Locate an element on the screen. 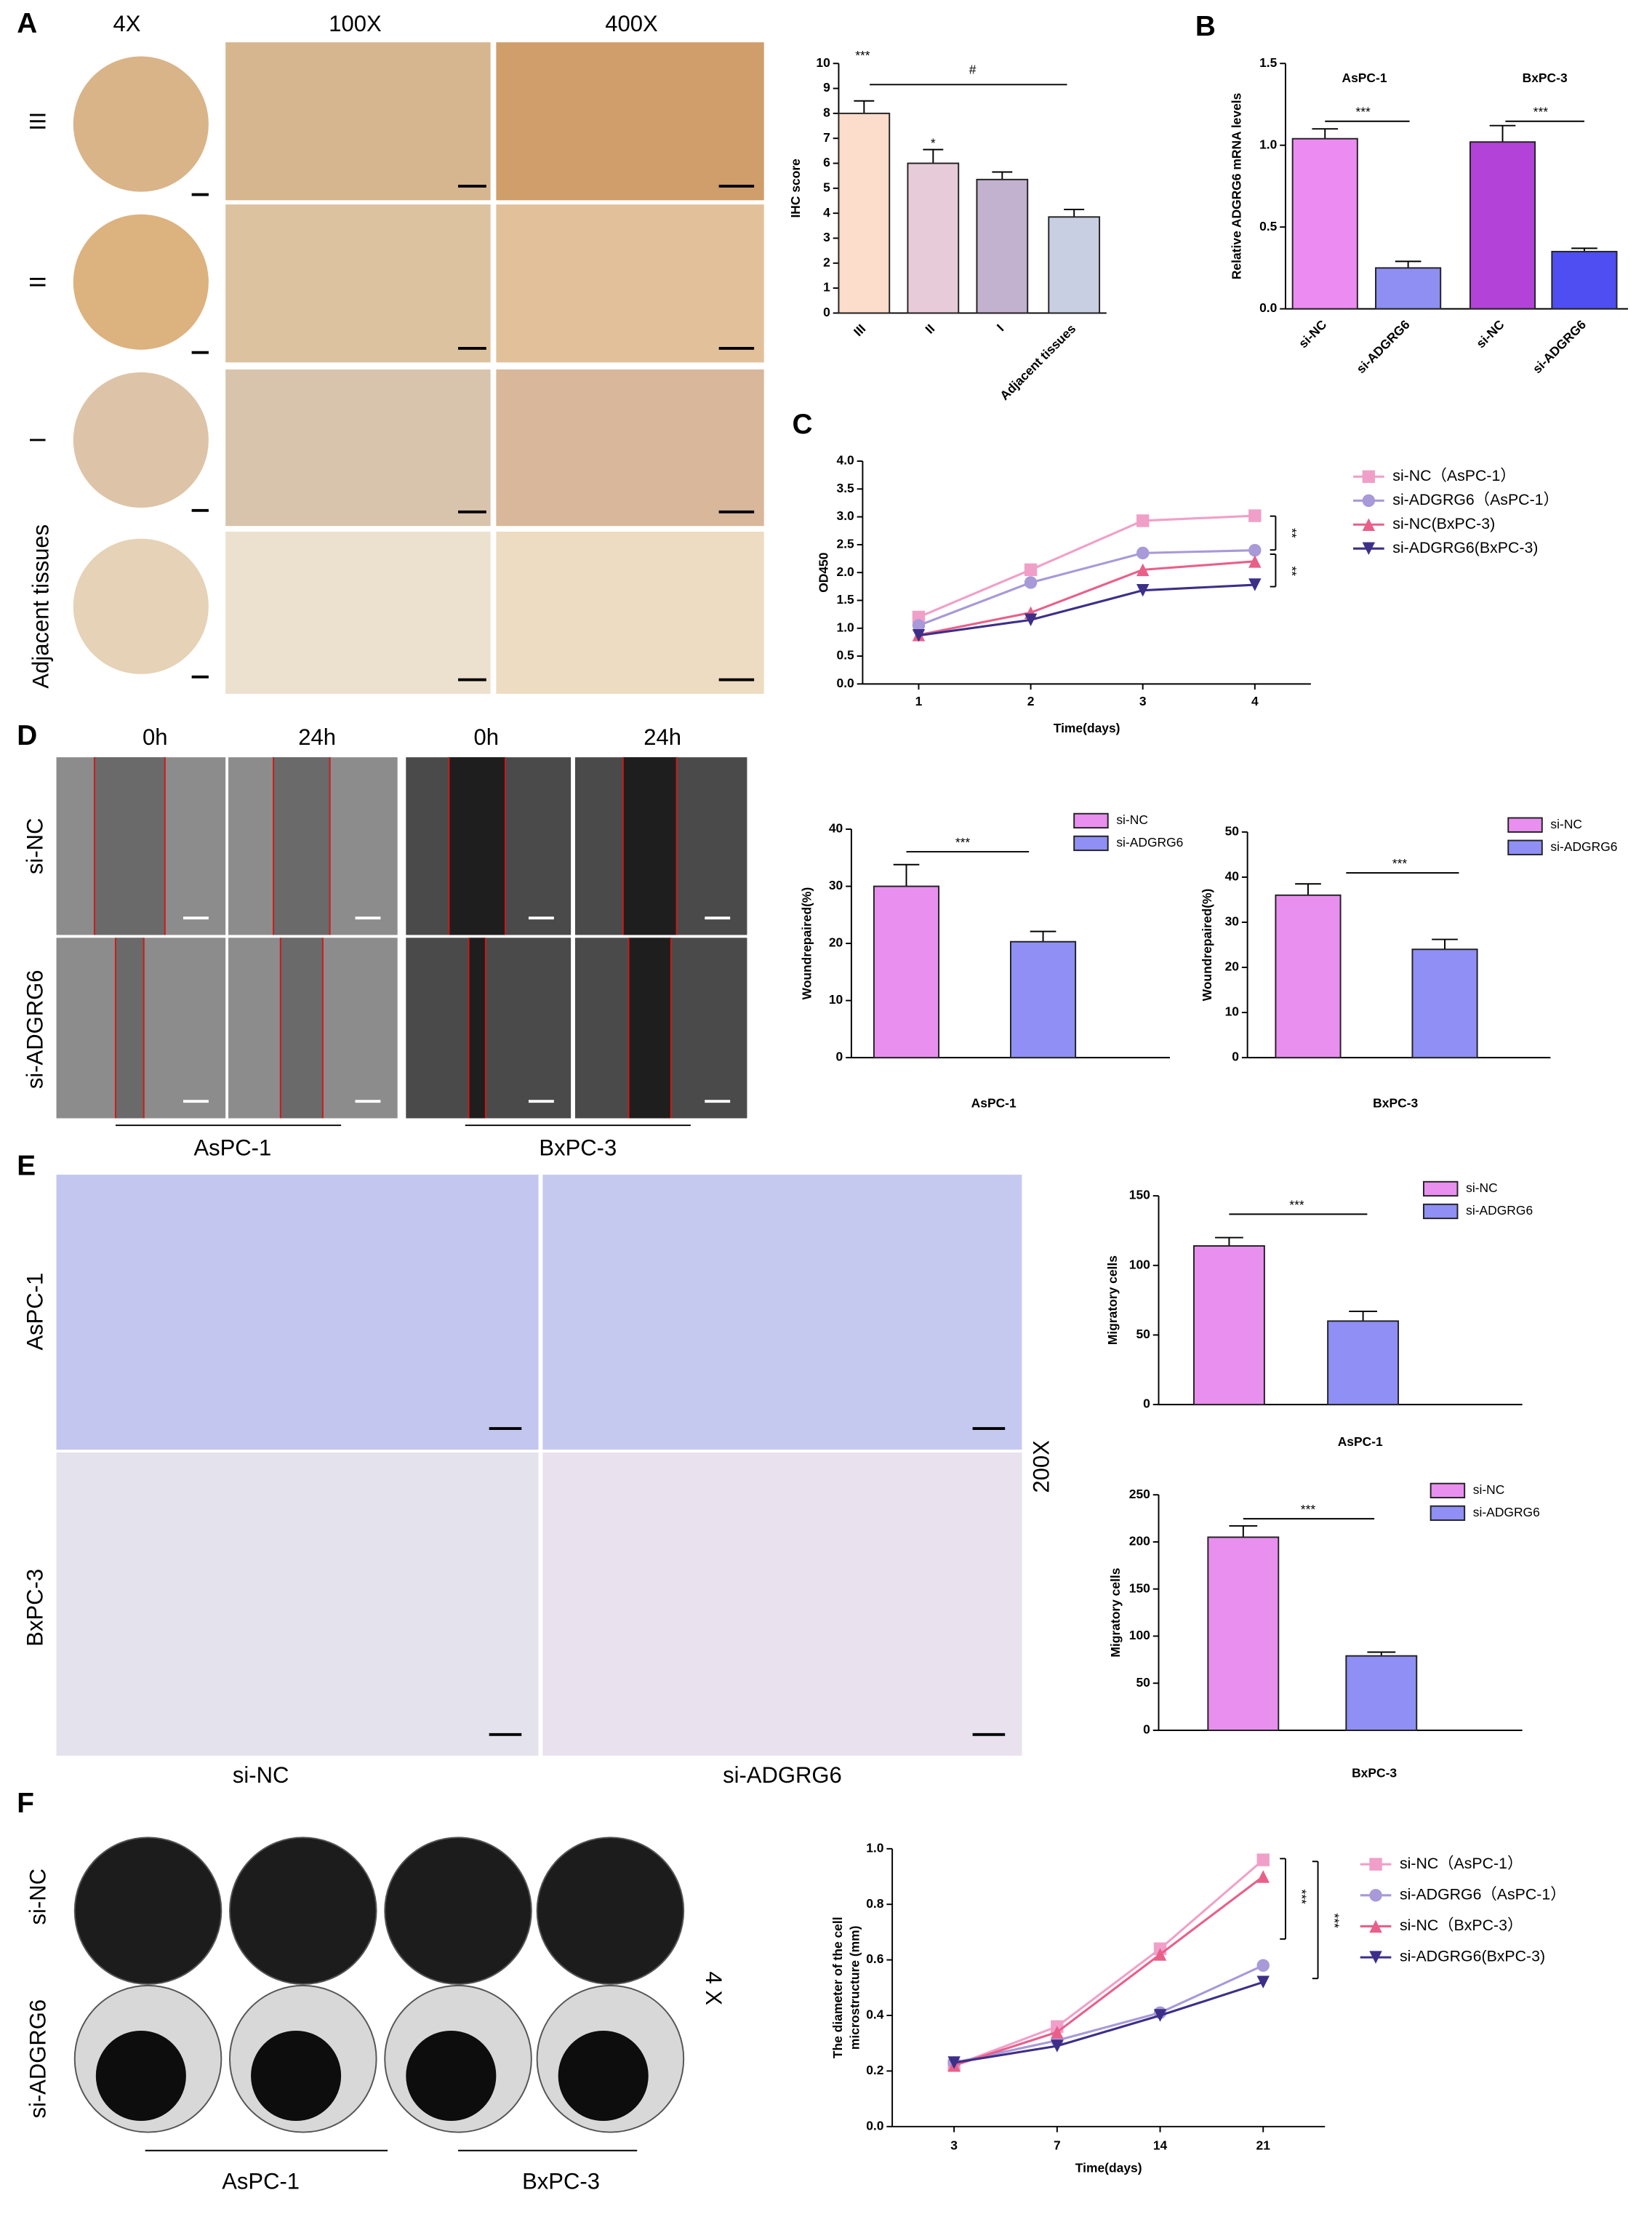 This screenshot has height=2214, width=1652. x-tick-label: III is located at coordinates (859, 330).